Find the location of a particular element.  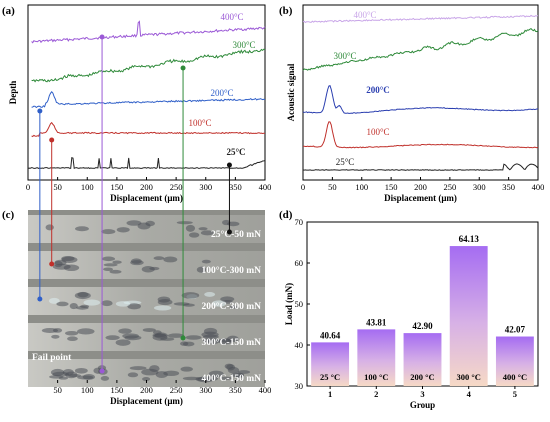

panel-a-series-label: 100°C is located at coordinates (199, 123).